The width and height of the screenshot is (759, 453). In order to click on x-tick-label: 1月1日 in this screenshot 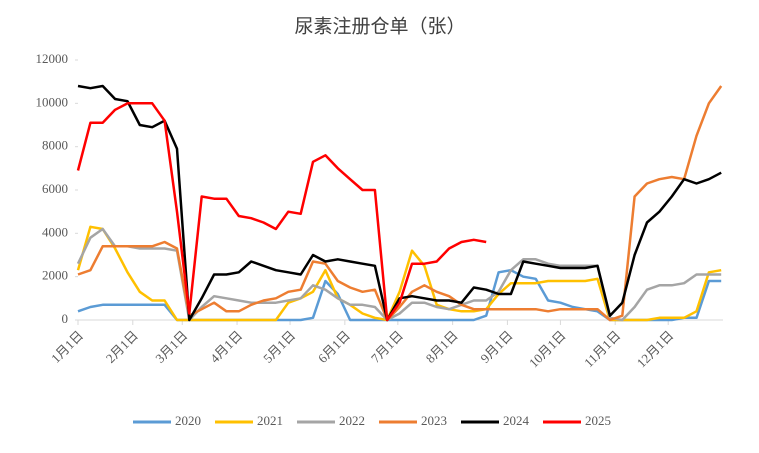, I will do `click(67, 347)`.